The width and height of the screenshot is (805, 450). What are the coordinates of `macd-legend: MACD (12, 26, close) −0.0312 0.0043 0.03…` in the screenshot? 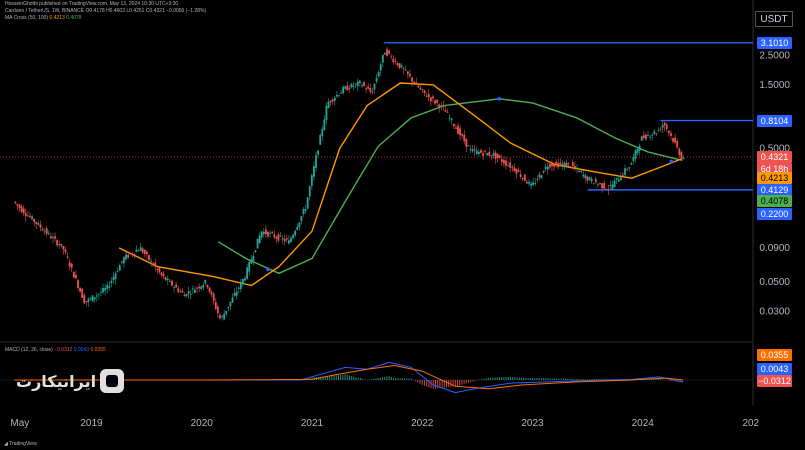 It's located at (55, 350).